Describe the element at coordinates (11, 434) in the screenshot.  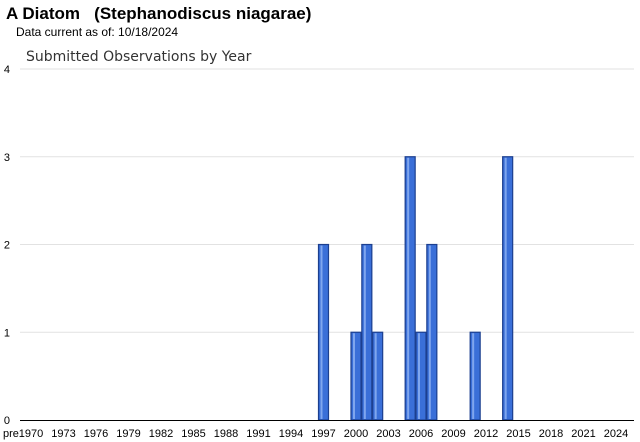
I see `x-tick-label: pre` at that location.